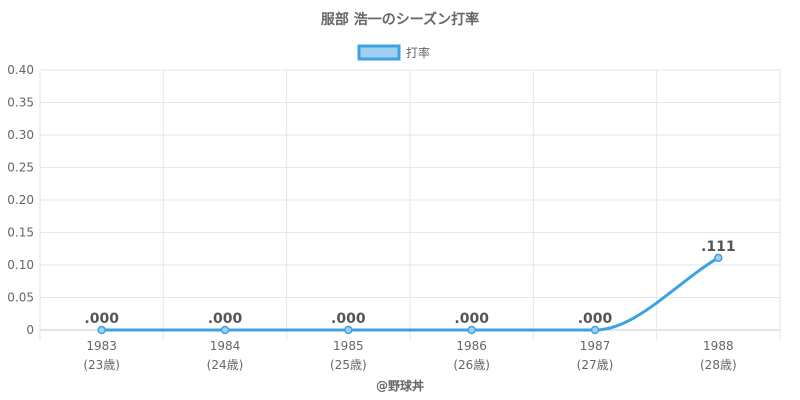  Describe the element at coordinates (400, 19) in the screenshot. I see `chart-title: 服部 浩一のシーズン打率` at that location.